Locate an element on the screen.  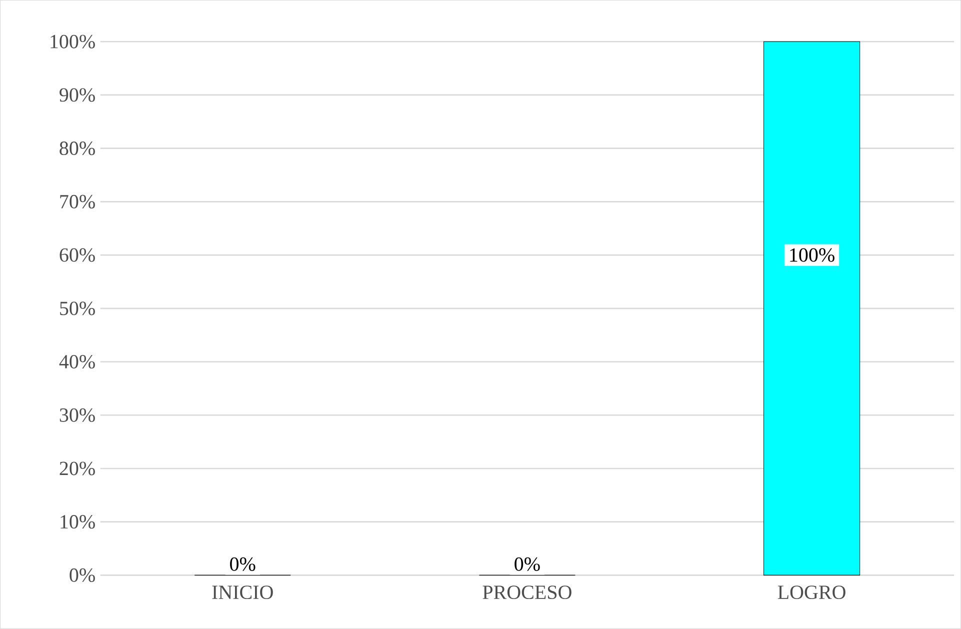
y-tick-label: 70% is located at coordinates (77, 201).